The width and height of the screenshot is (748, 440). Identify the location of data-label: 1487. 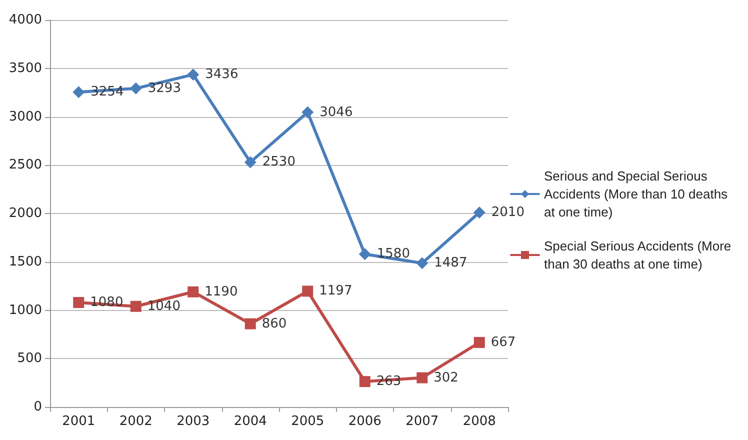
(451, 263).